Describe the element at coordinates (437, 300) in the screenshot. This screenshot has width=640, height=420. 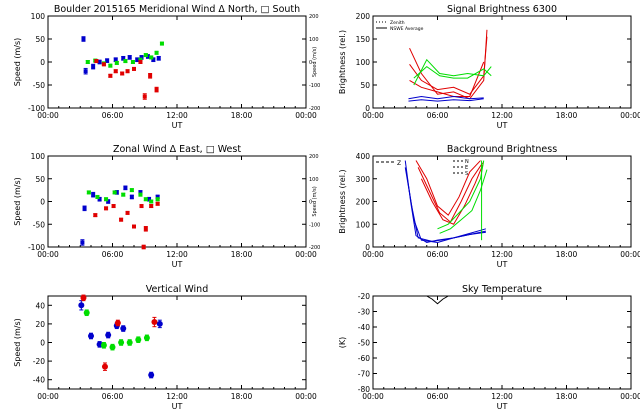
I see `sky-line` at that location.